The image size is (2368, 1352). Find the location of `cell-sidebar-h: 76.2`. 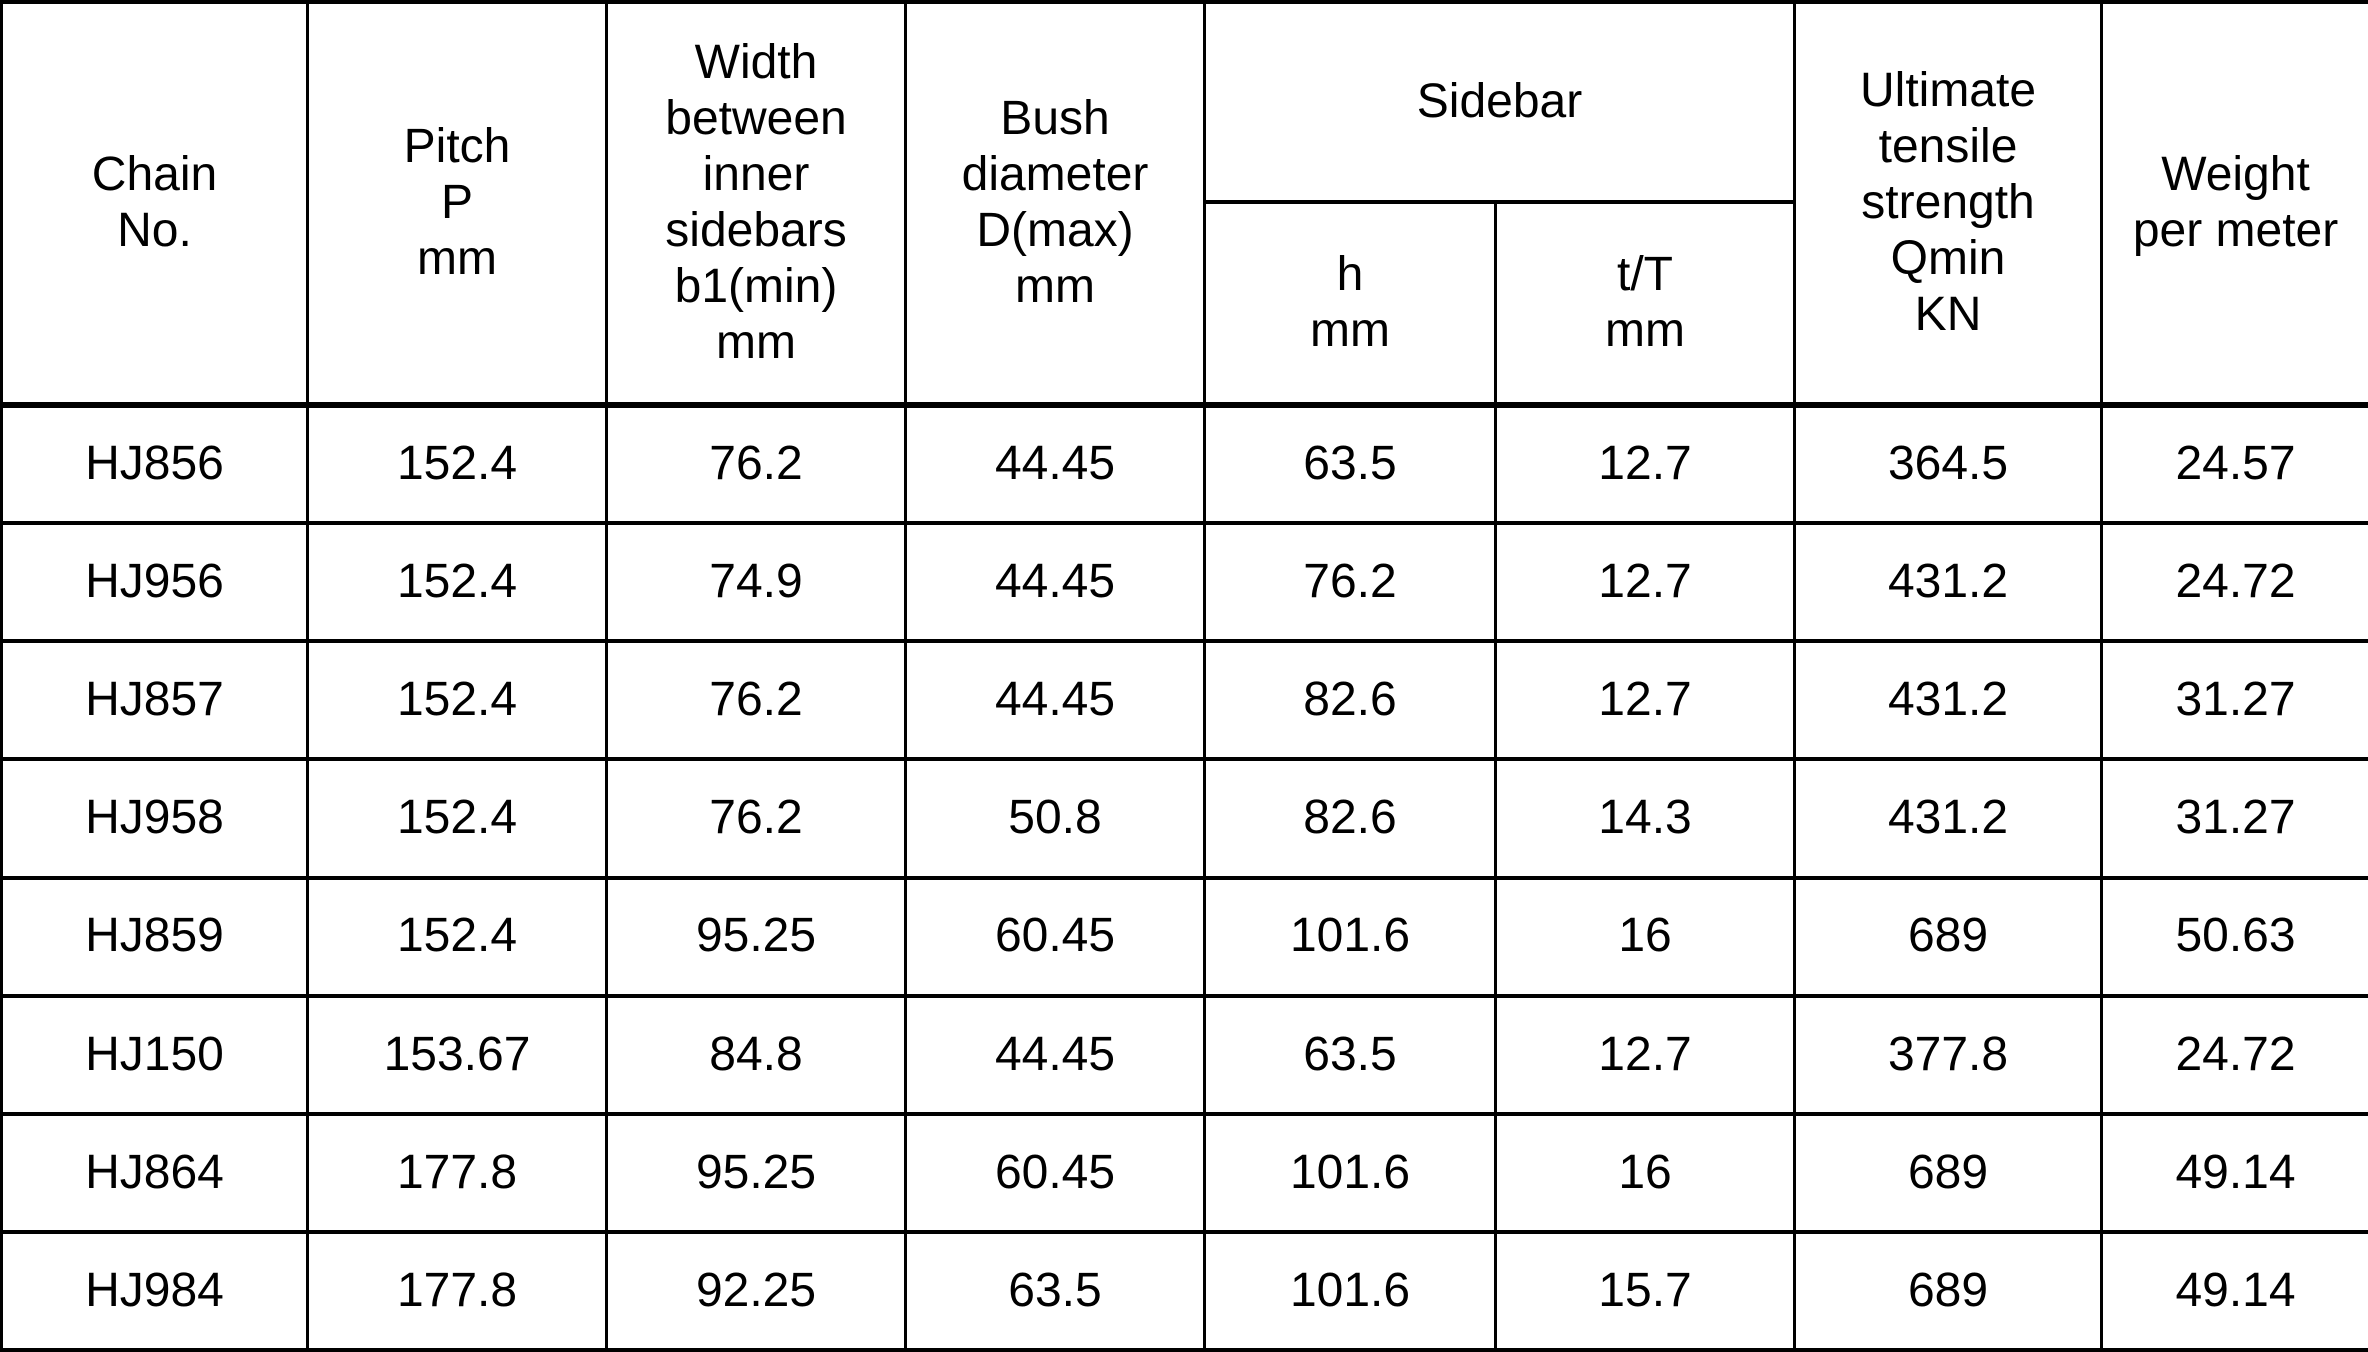

cell-sidebar-h: 76.2 is located at coordinates (1350, 582).